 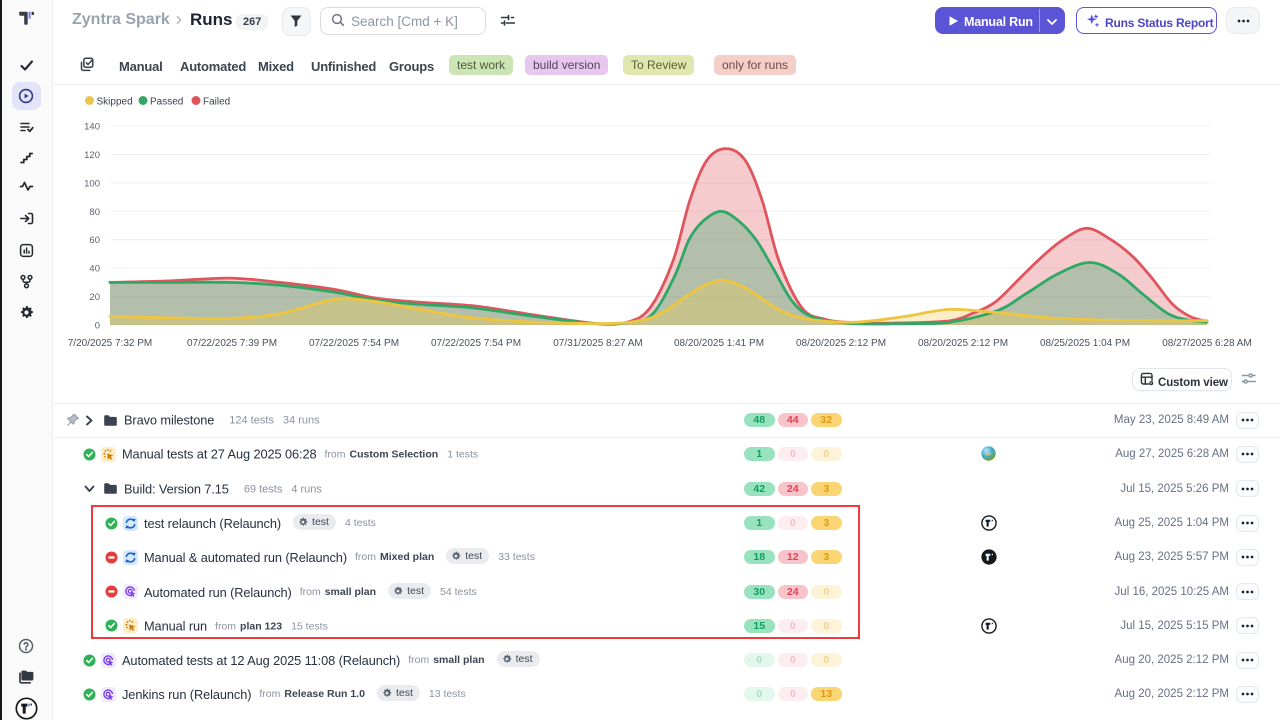 I want to click on svg-text: 0, so click(x=97, y=326).